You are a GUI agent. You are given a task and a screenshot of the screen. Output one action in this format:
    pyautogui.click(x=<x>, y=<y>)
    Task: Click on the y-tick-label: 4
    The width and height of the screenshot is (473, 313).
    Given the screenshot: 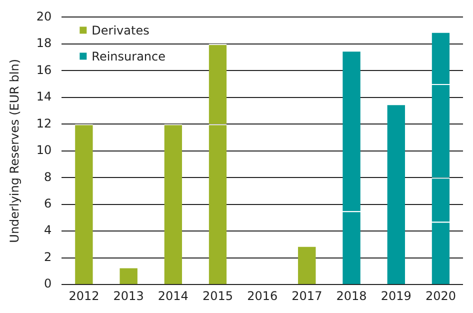 What is the action you would take?
    pyautogui.click(x=48, y=230)
    